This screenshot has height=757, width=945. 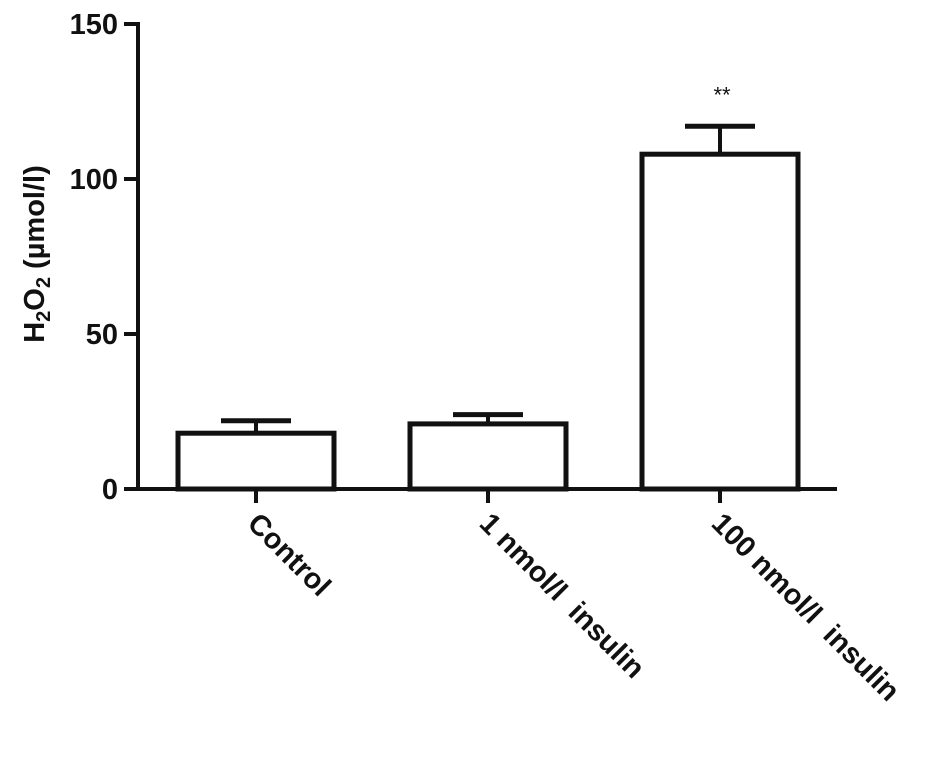 I want to click on x-category-label: Control, so click(x=289, y=555).